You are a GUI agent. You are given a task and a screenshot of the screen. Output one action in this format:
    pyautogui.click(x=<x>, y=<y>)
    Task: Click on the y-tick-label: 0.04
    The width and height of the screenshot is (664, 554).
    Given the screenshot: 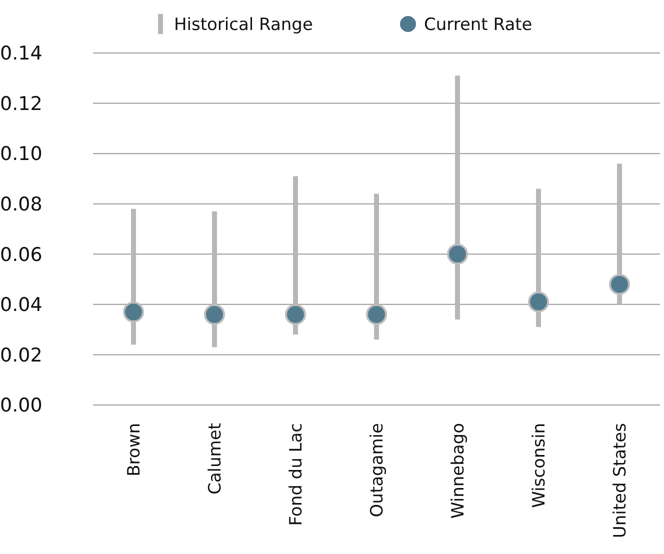 What is the action you would take?
    pyautogui.click(x=21, y=305)
    